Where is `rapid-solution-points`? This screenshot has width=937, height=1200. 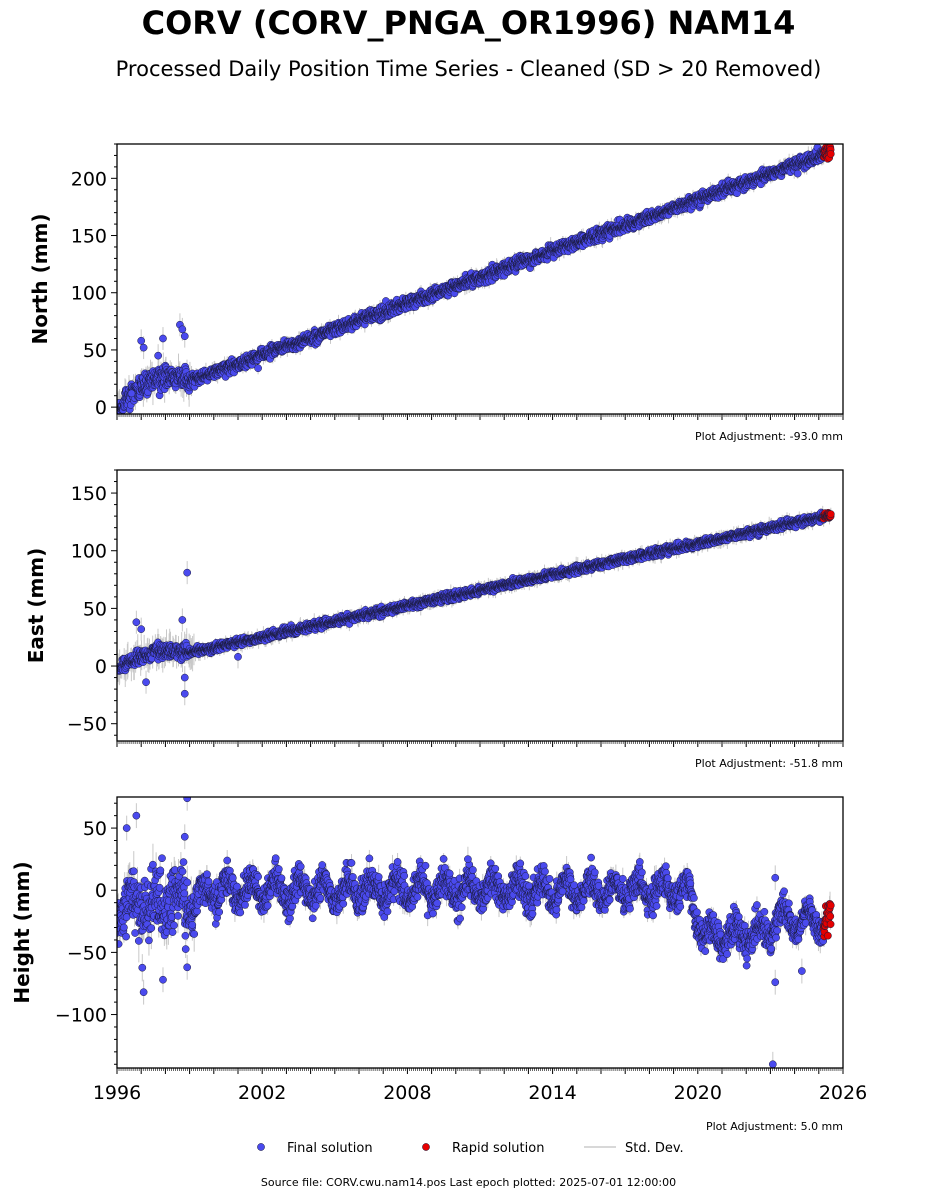
rapid-solution-points is located at coordinates (827, 153).